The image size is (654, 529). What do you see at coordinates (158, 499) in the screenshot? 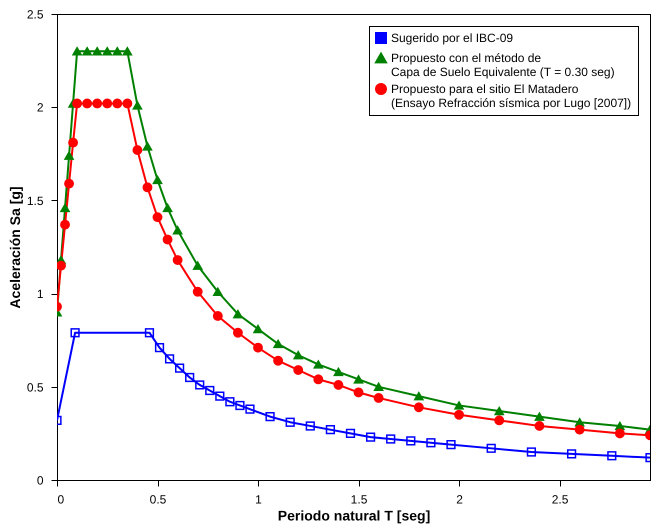
I see `x-tick-label: 0.5` at bounding box center [158, 499].